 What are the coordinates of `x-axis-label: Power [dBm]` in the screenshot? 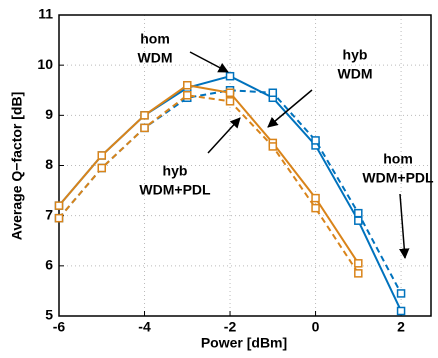 It's located at (244, 343).